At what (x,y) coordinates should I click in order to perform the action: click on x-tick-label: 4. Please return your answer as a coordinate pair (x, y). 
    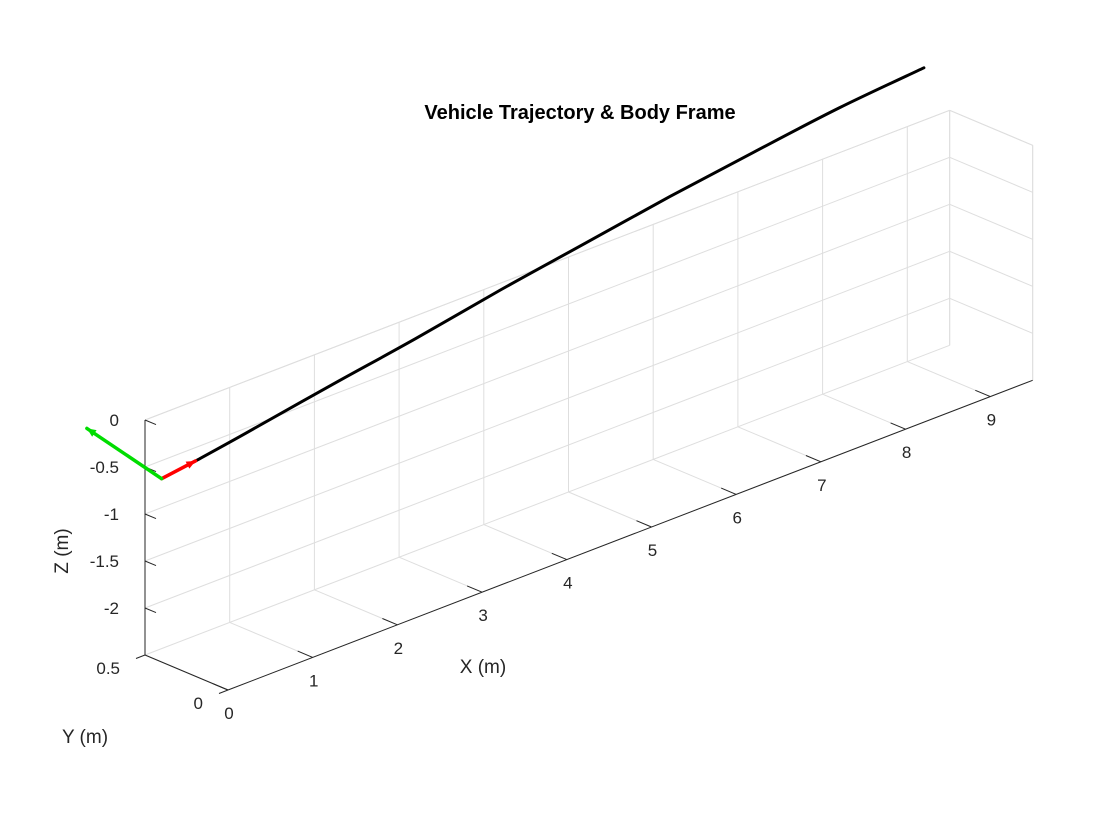
    Looking at the image, I should click on (567, 583).